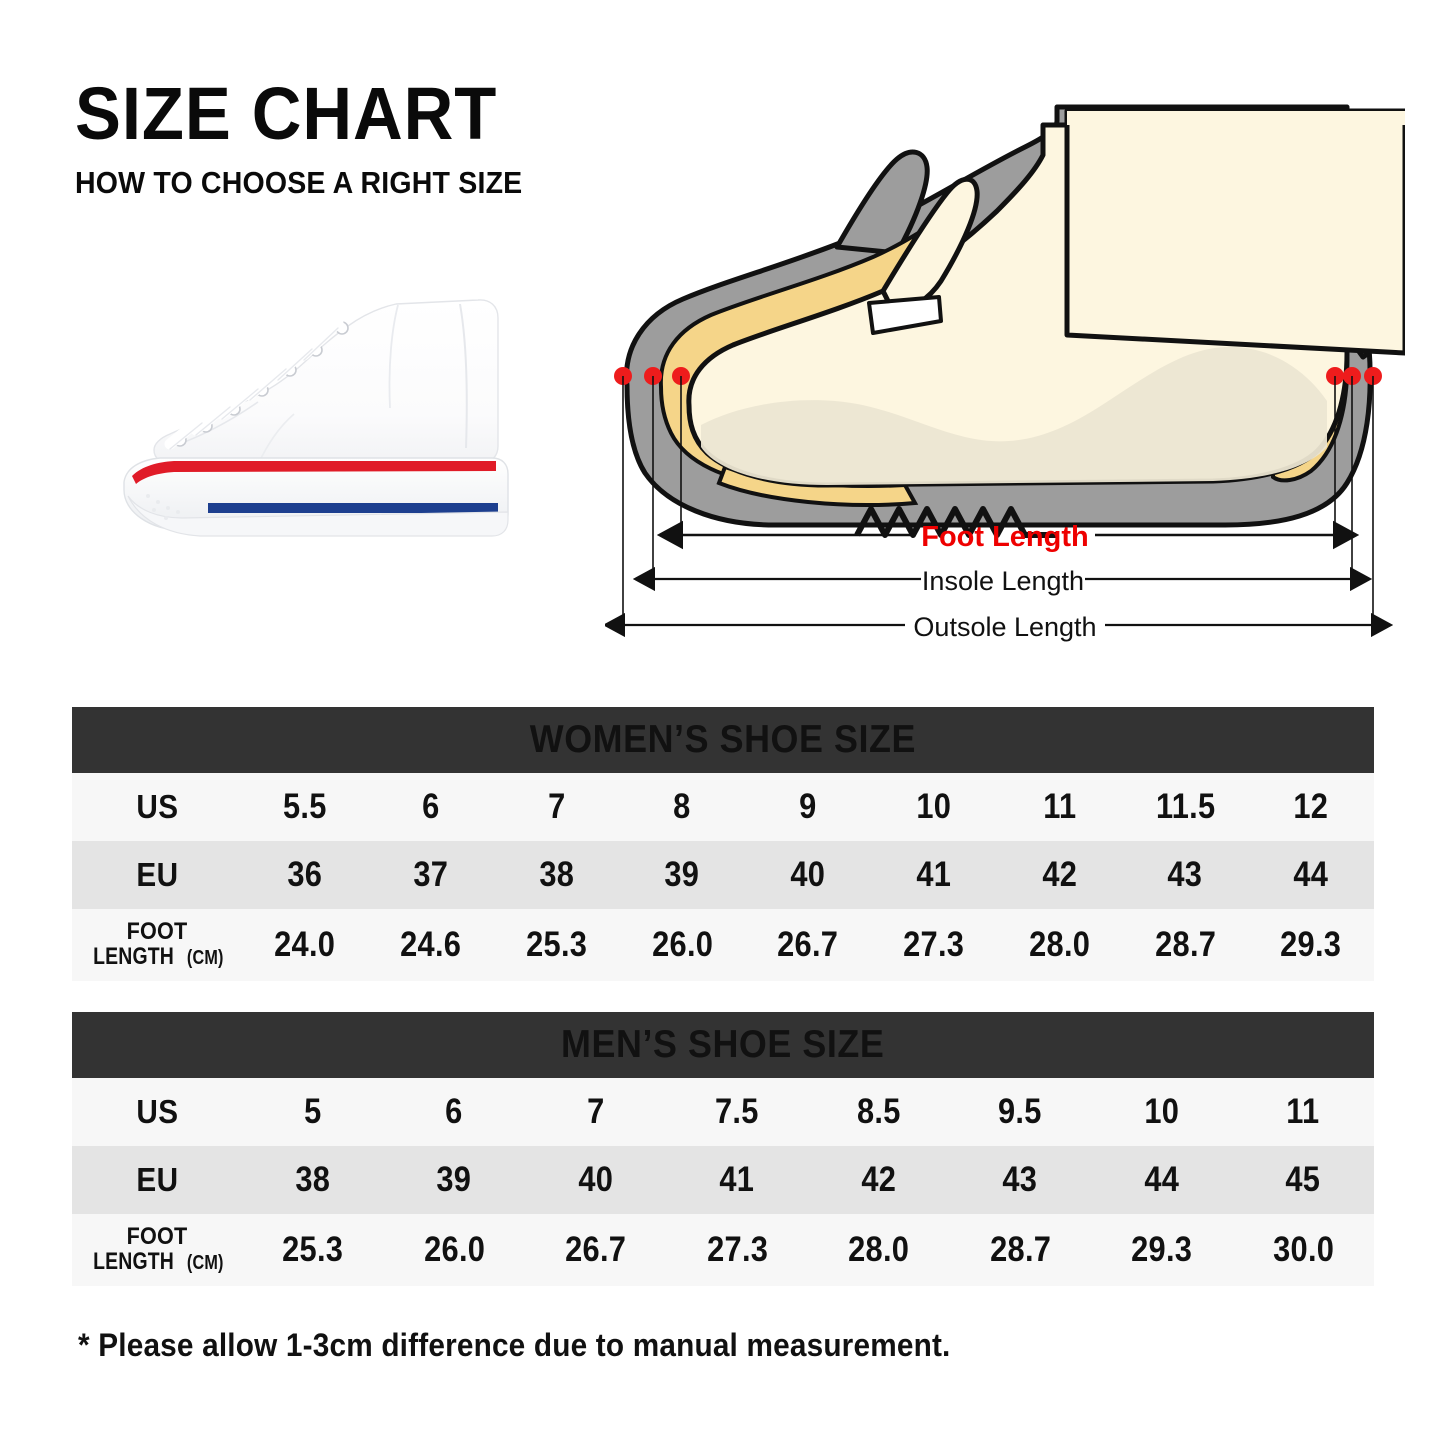 The width and height of the screenshot is (1445, 1445). What do you see at coordinates (254, 388) in the screenshot?
I see `lace-shadow` at bounding box center [254, 388].